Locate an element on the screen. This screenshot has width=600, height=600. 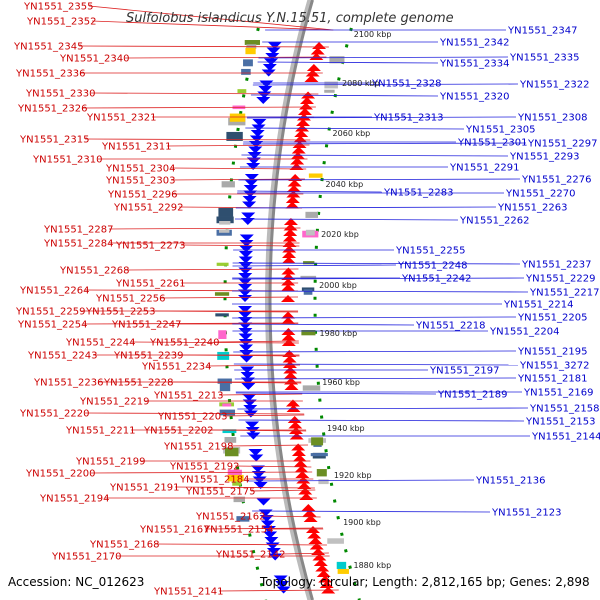
gene-label-reverse: YN1551_2169 is located at coordinates (558, 393).